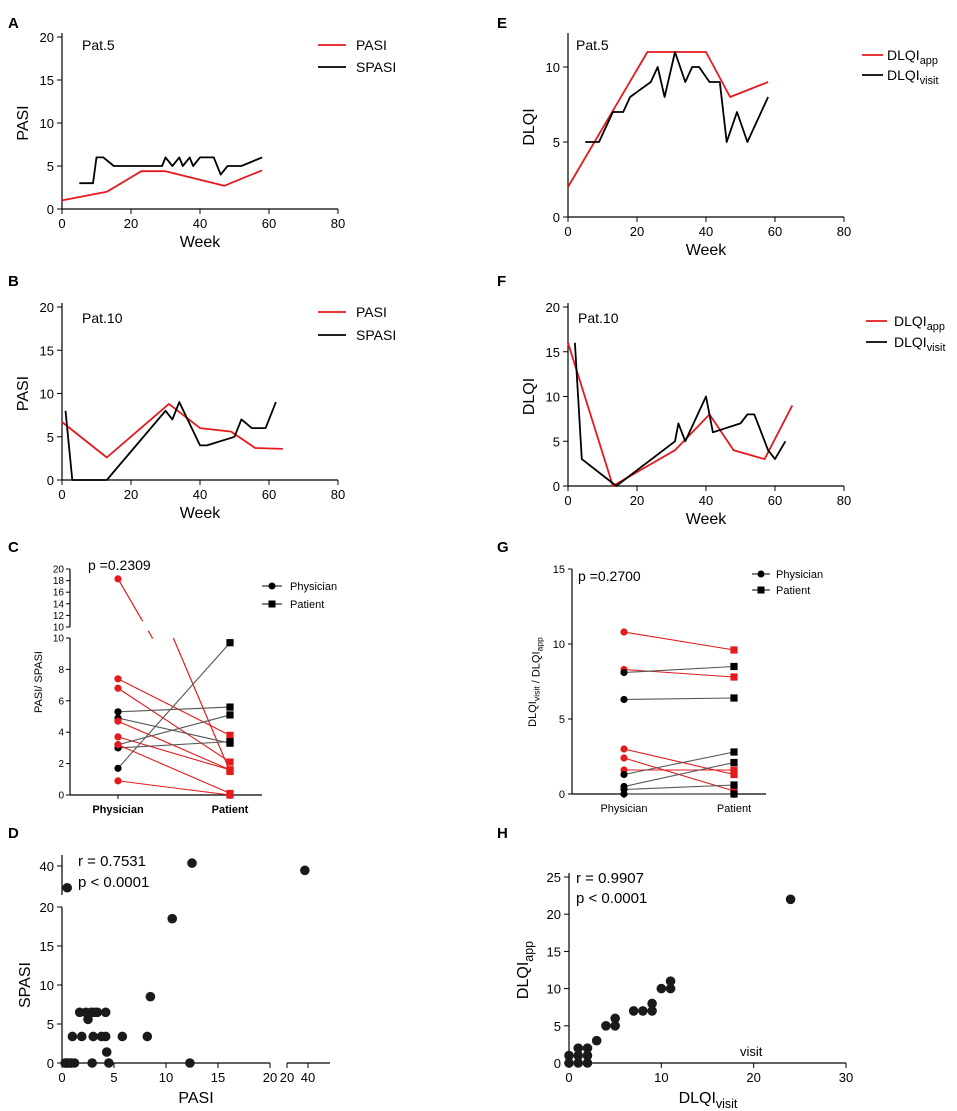  I want to click on panel-label-d: D, so click(13, 833).